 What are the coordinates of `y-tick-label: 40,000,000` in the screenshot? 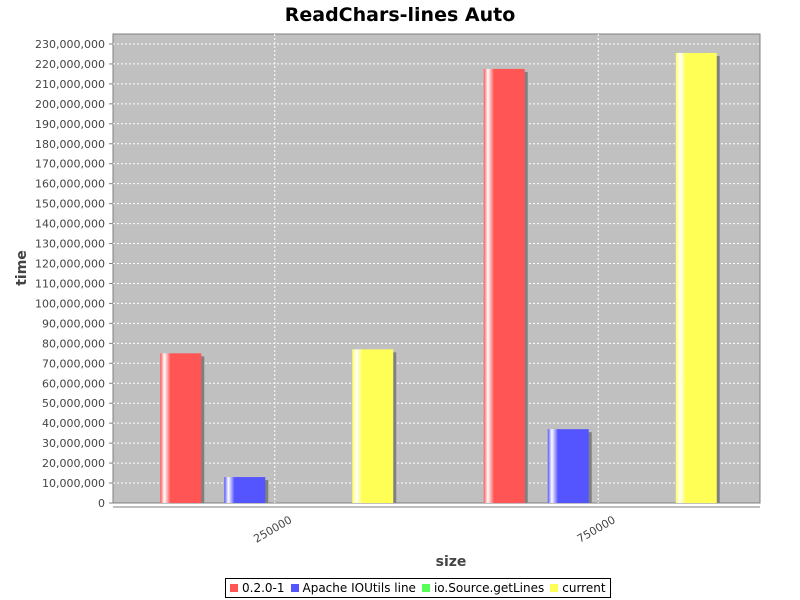 It's located at (73, 423).